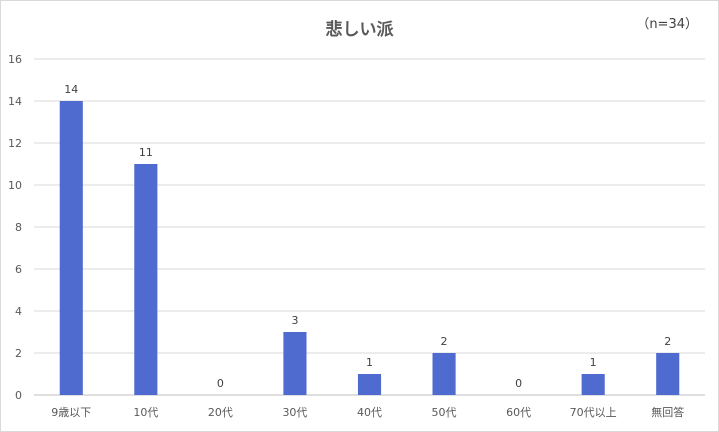  I want to click on y-tick-label: 8, so click(18, 227).